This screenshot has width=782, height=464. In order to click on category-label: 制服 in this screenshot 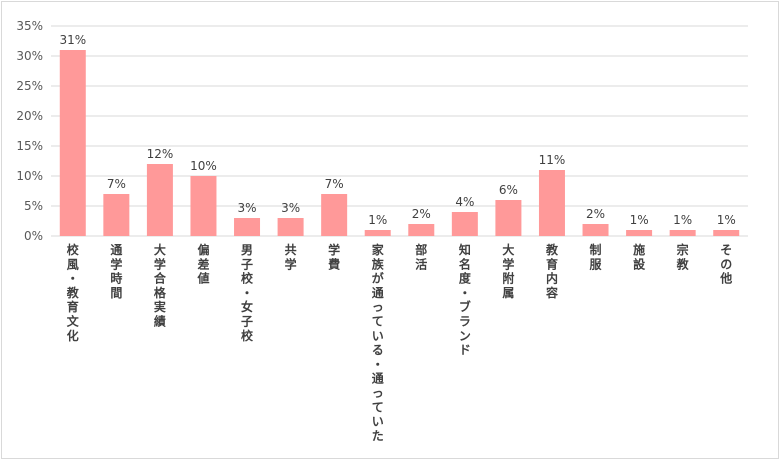, I will do `click(596, 256)`.